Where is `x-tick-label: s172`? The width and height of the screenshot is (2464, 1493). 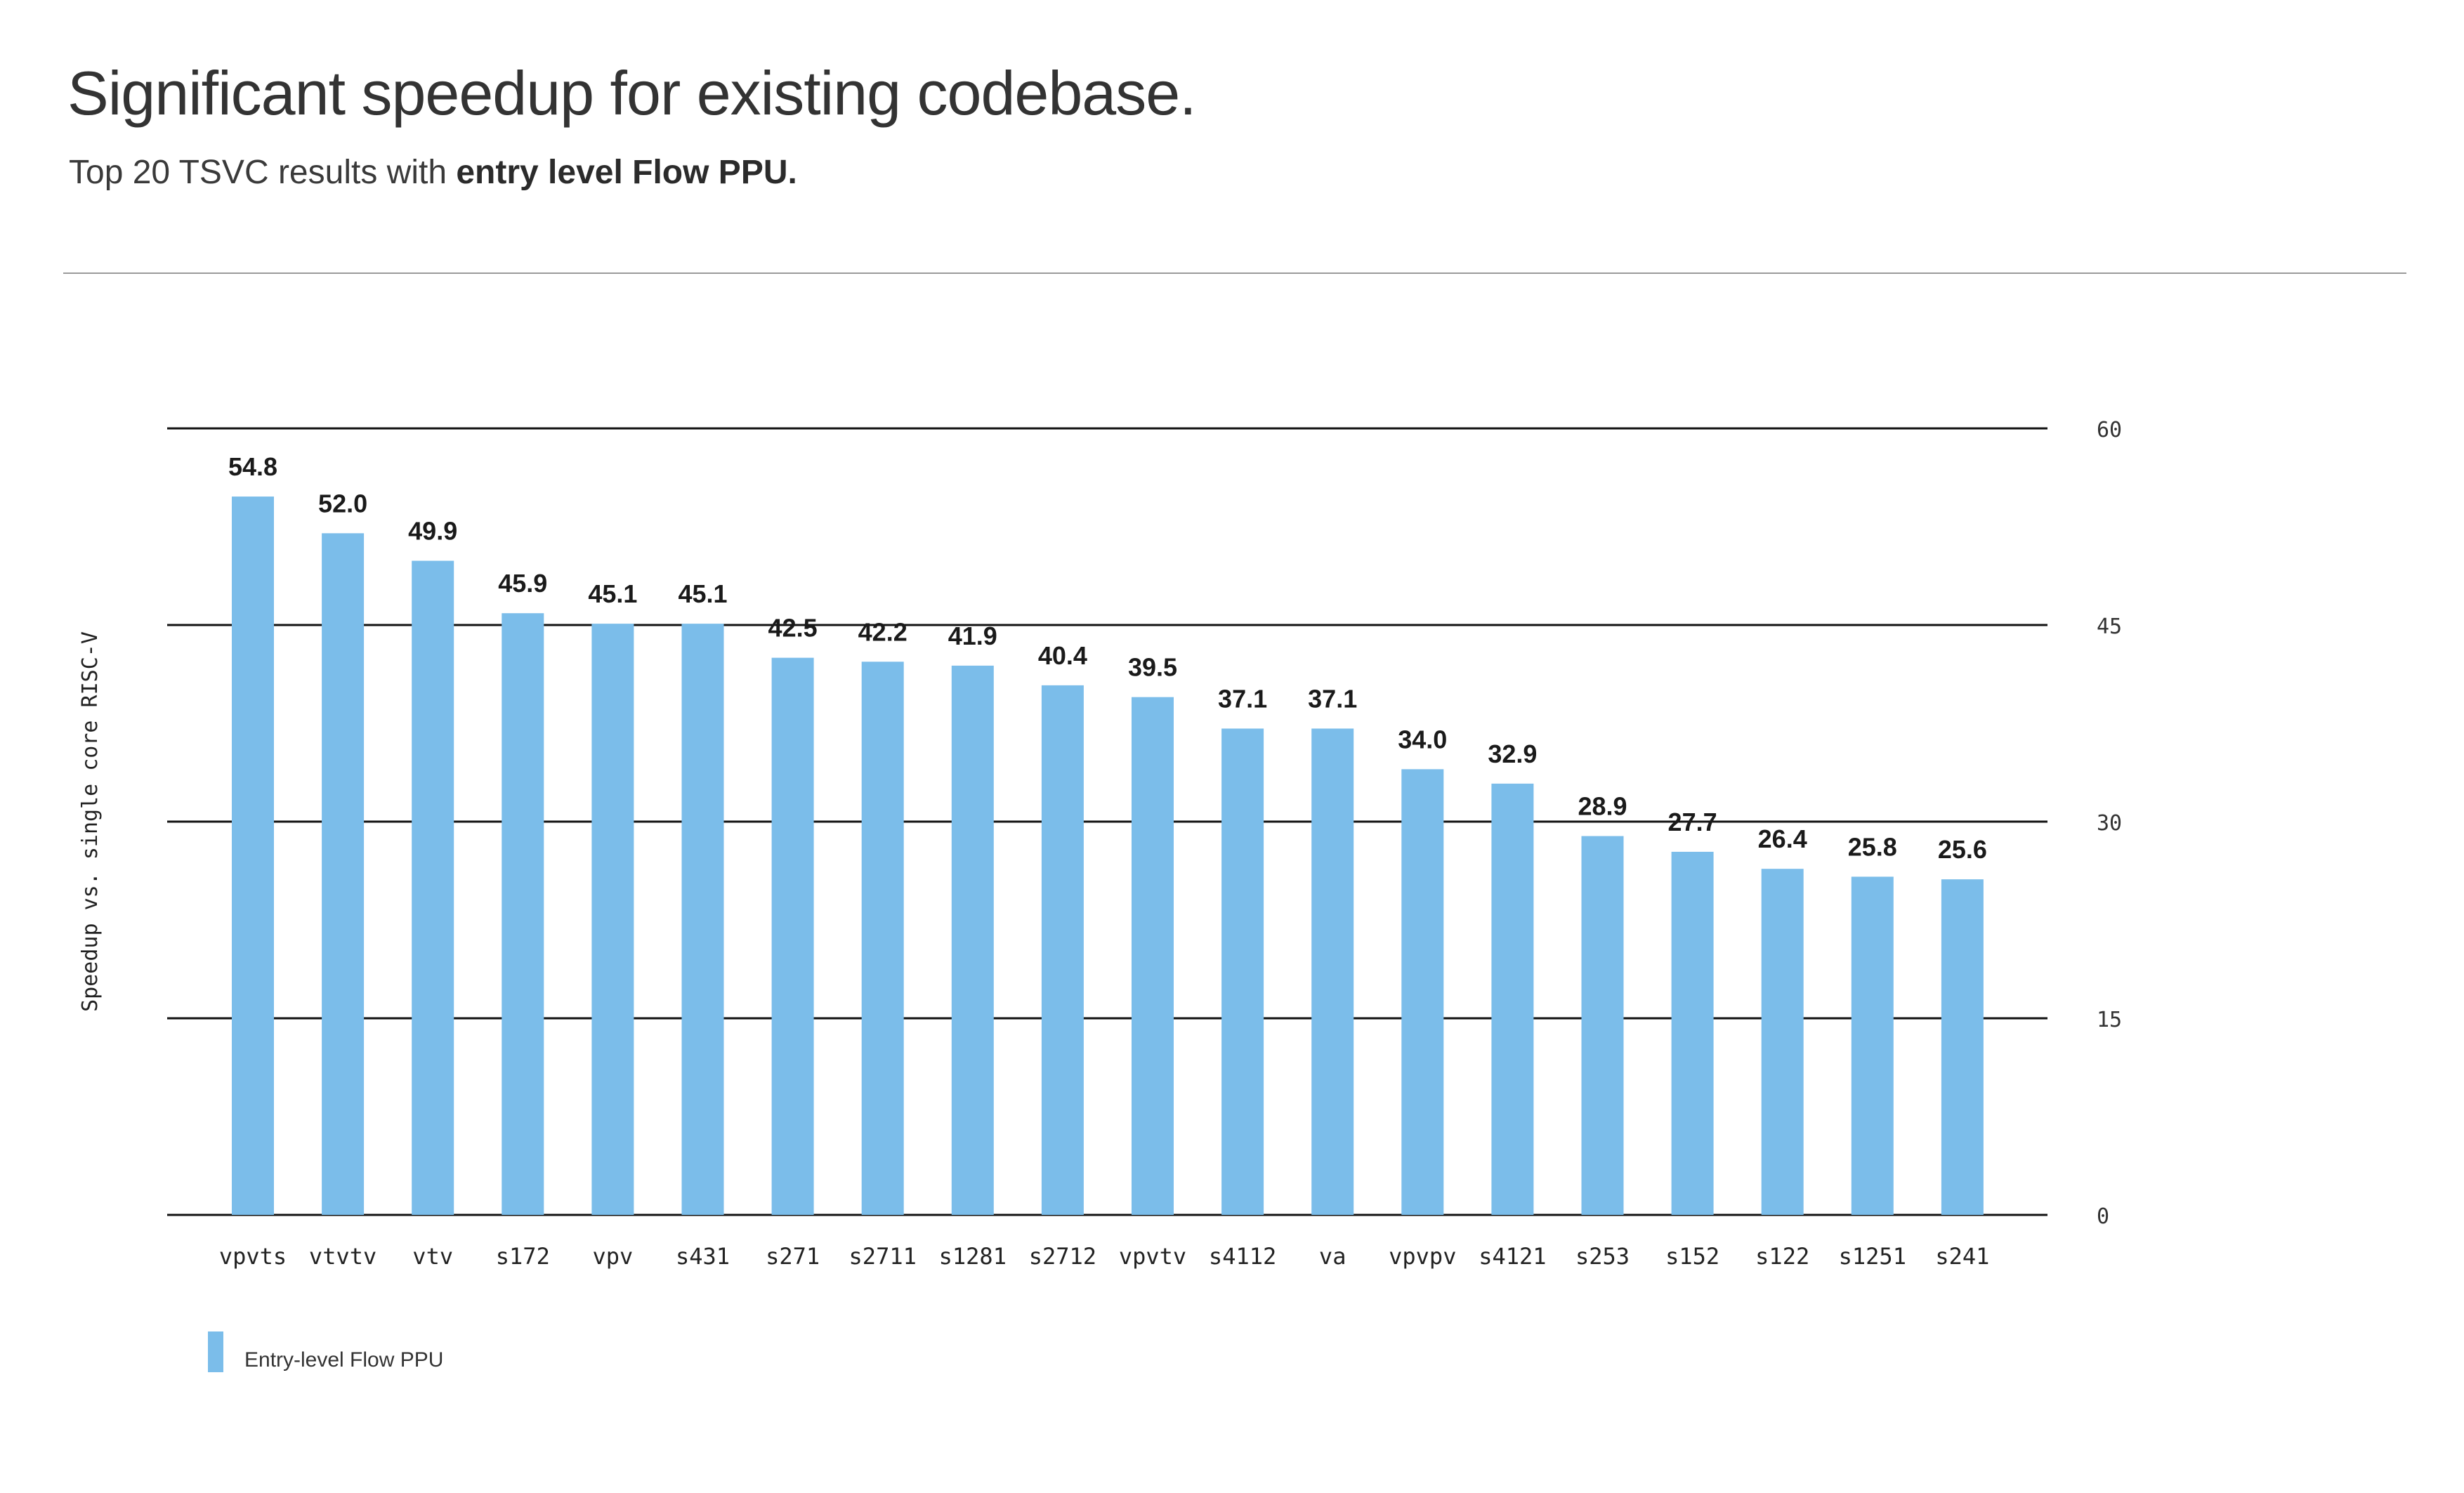
x-tick-label: s172 is located at coordinates (523, 1256).